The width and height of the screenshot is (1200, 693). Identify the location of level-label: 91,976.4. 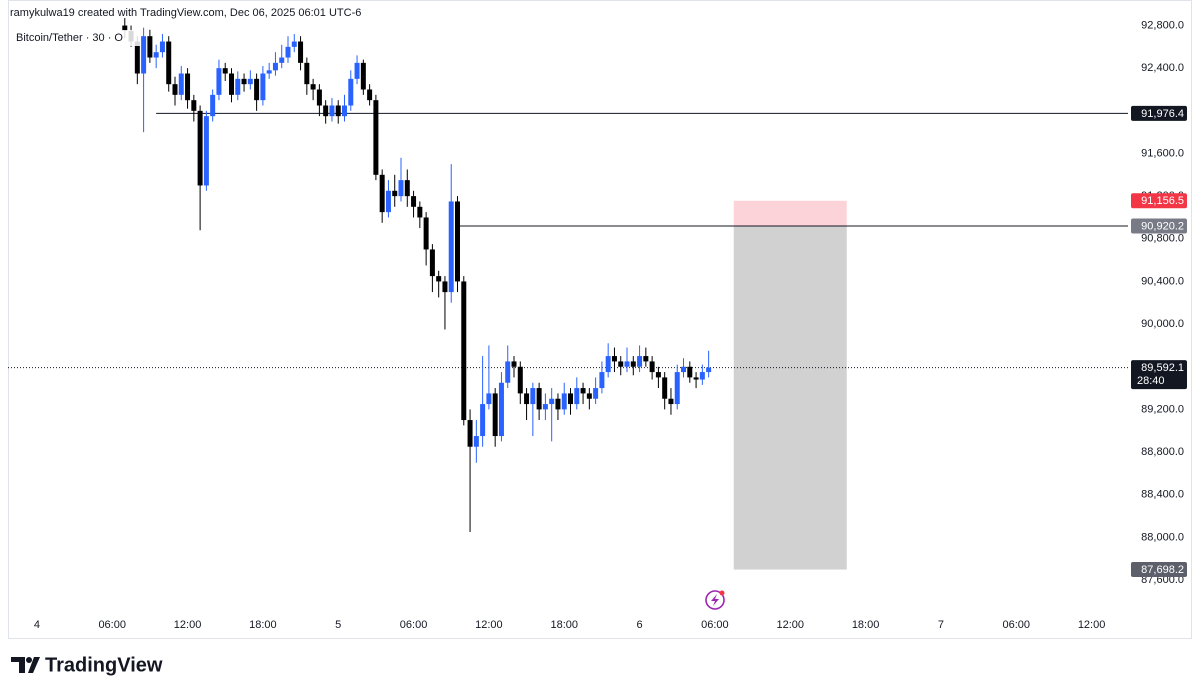
(1162, 114).